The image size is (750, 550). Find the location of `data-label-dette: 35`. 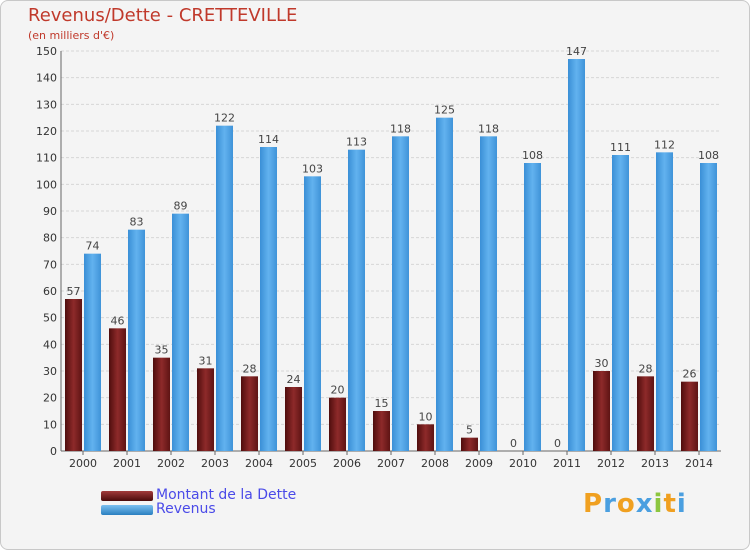

data-label-dette: 35 is located at coordinates (162, 350).